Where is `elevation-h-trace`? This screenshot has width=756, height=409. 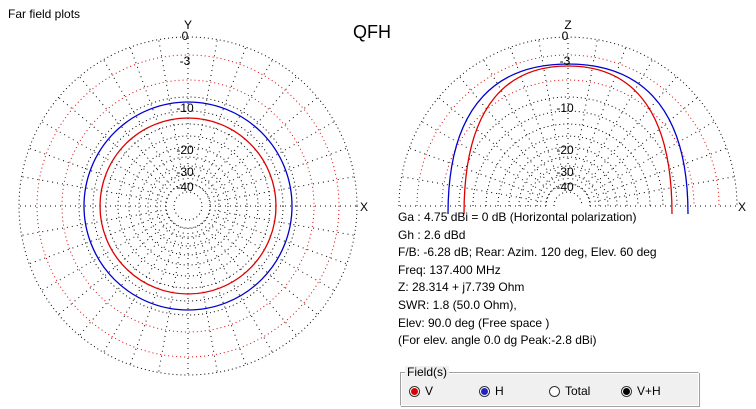
elevation-h-trace is located at coordinates (568, 139).